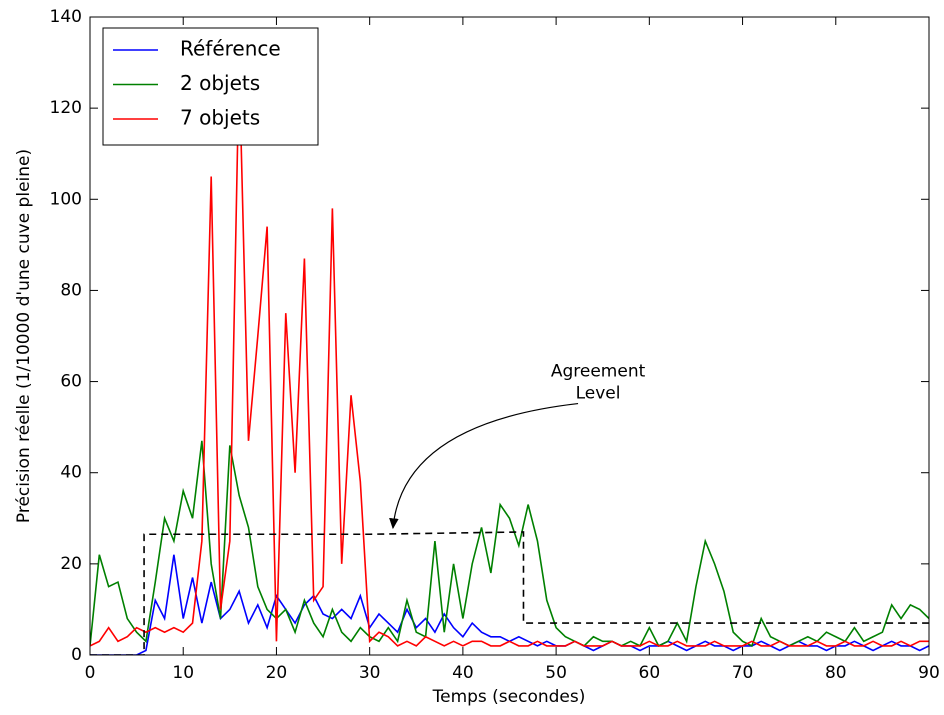 This screenshot has width=944, height=715. What do you see at coordinates (484, 466) in the screenshot?
I see `annotation-arrow` at bounding box center [484, 466].